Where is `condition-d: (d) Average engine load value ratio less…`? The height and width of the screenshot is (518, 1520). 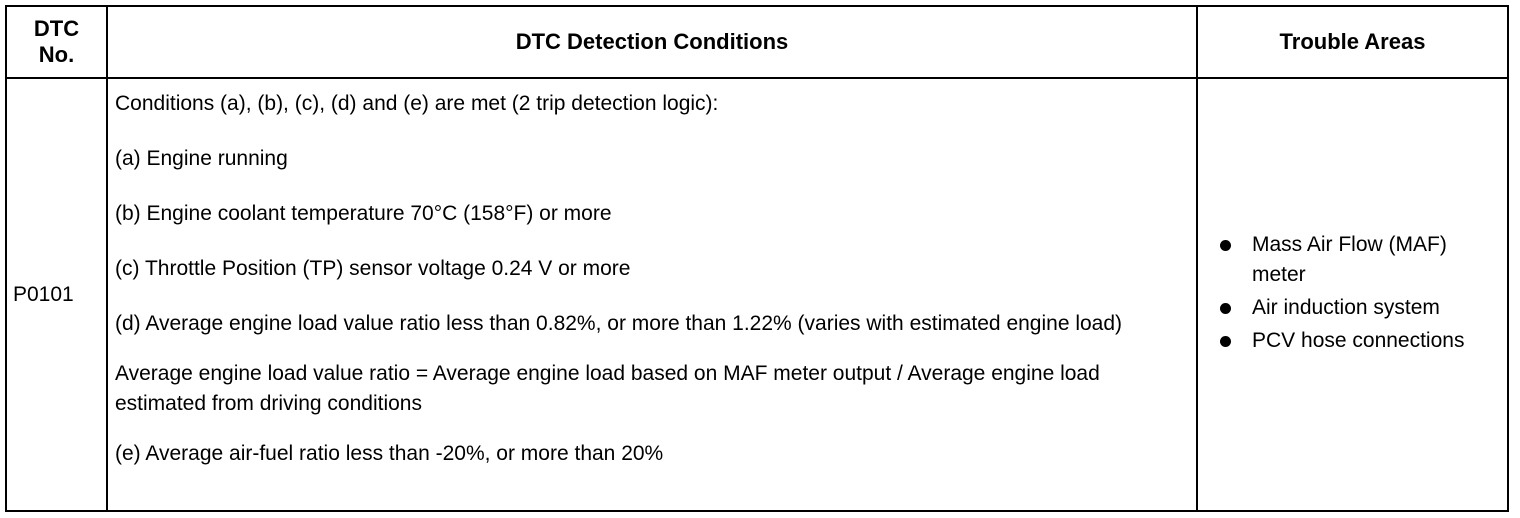 condition-d: (d) Average engine load value ratio less… is located at coordinates (619, 323).